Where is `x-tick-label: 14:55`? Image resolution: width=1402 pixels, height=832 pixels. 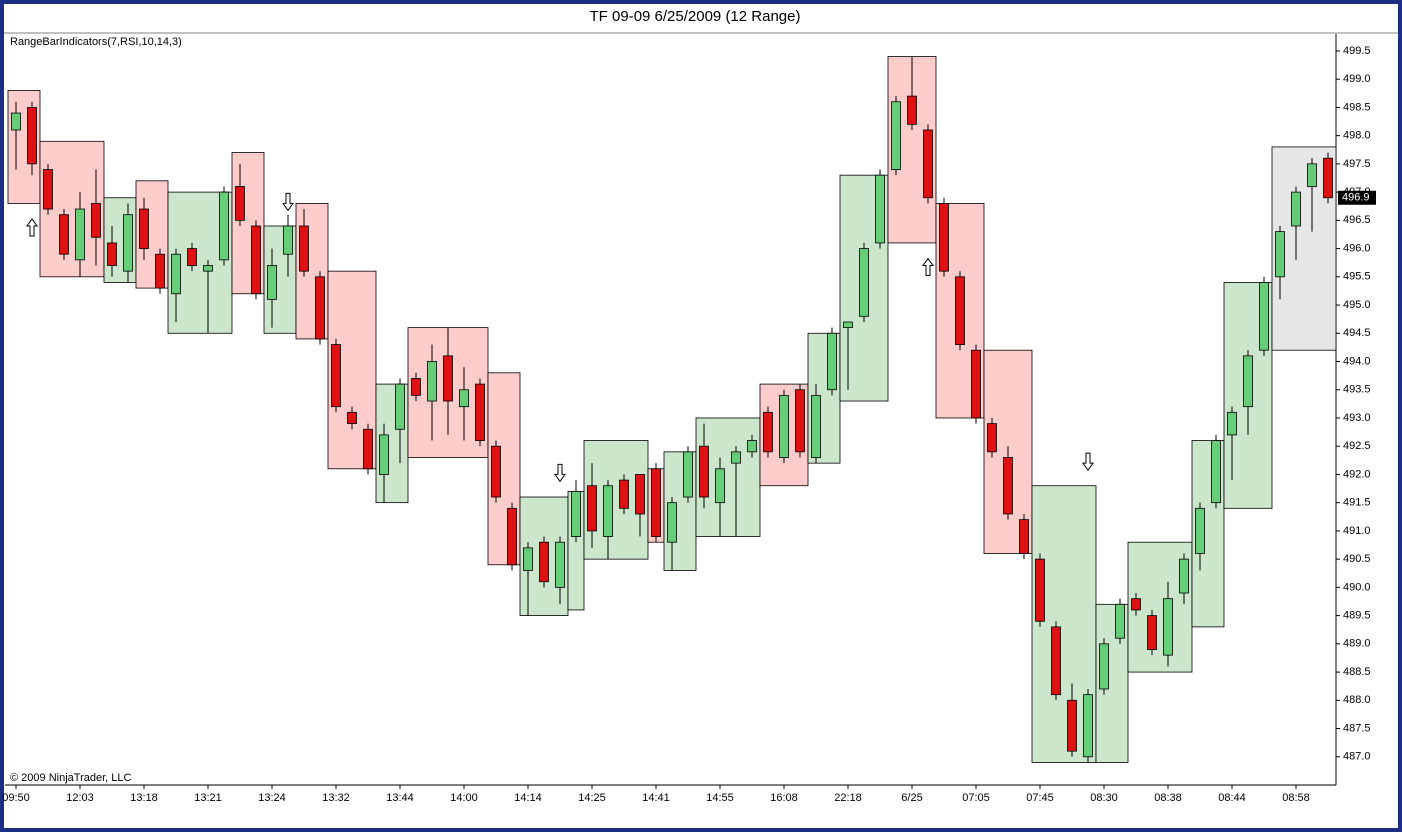
x-tick-label: 14:55 is located at coordinates (720, 798).